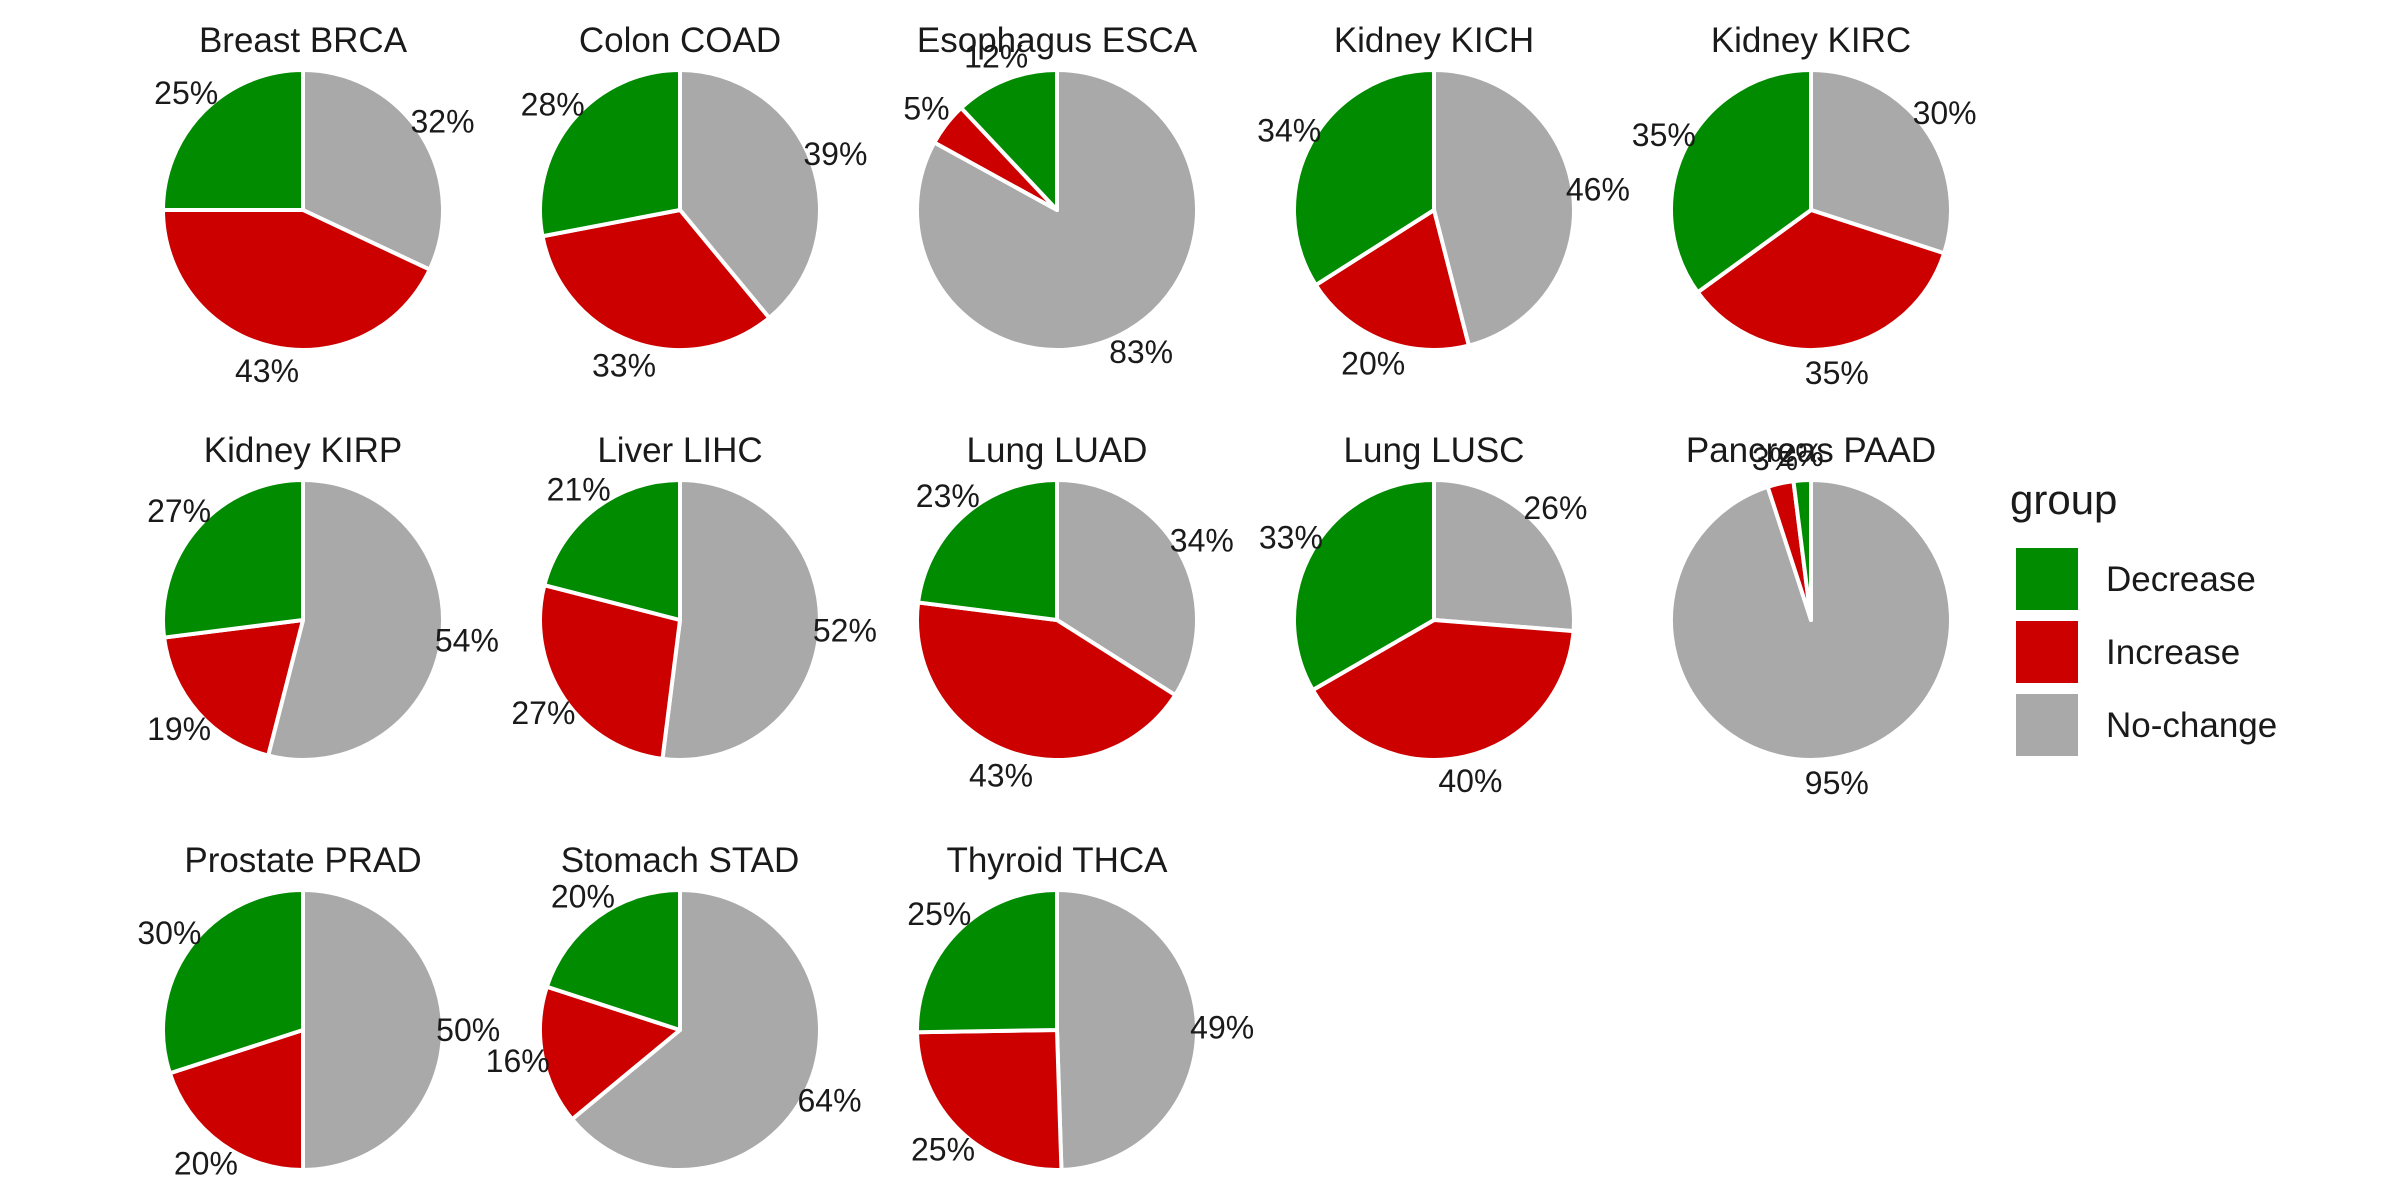  What do you see at coordinates (680, 40) in the screenshot?
I see `panel-title: Colon COAD` at bounding box center [680, 40].